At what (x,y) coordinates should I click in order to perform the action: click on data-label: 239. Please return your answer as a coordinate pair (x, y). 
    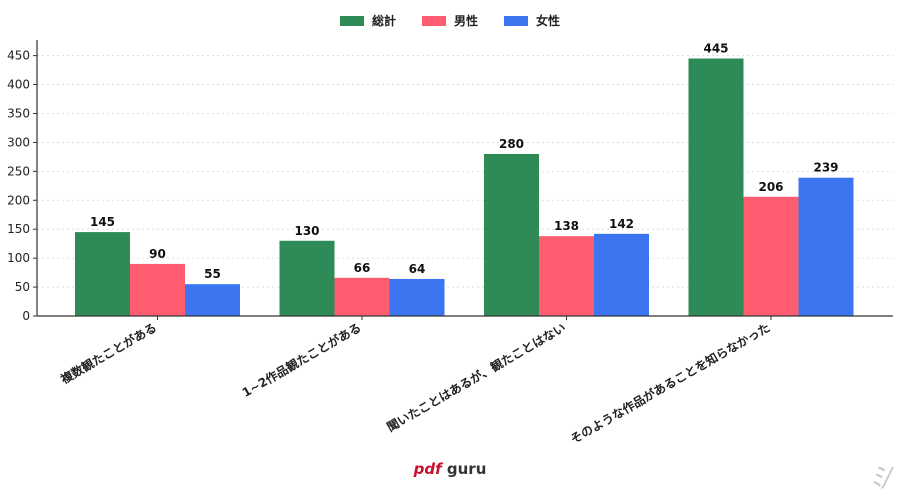
    Looking at the image, I should click on (825, 168).